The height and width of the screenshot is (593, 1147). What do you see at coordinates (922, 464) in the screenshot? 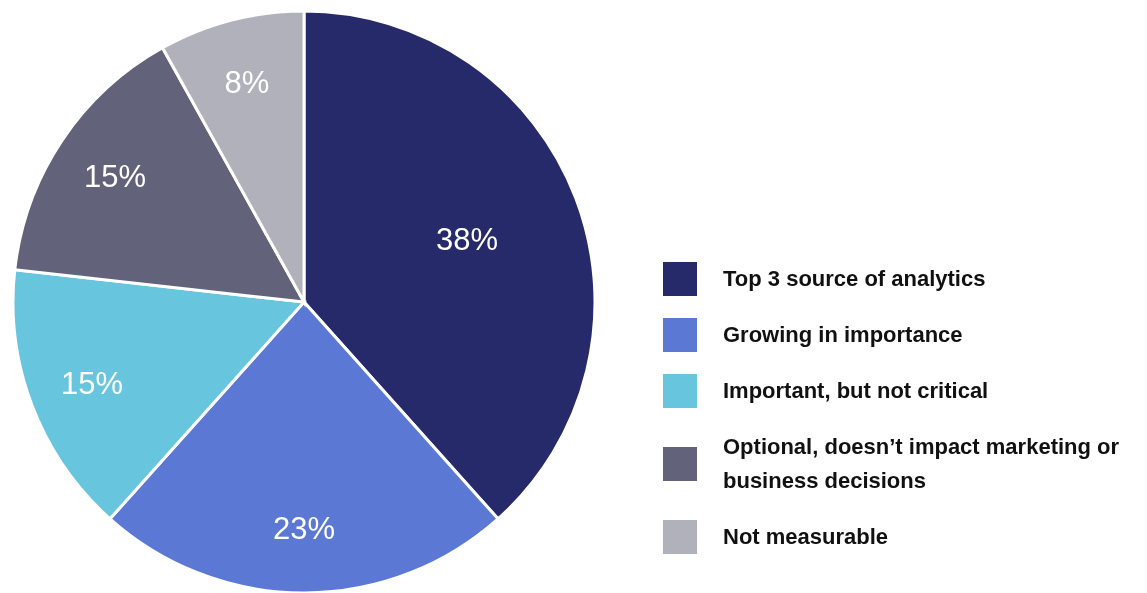
I see `legend-label: Optional, doesn’t impact marketing or business decisions` at bounding box center [922, 464].